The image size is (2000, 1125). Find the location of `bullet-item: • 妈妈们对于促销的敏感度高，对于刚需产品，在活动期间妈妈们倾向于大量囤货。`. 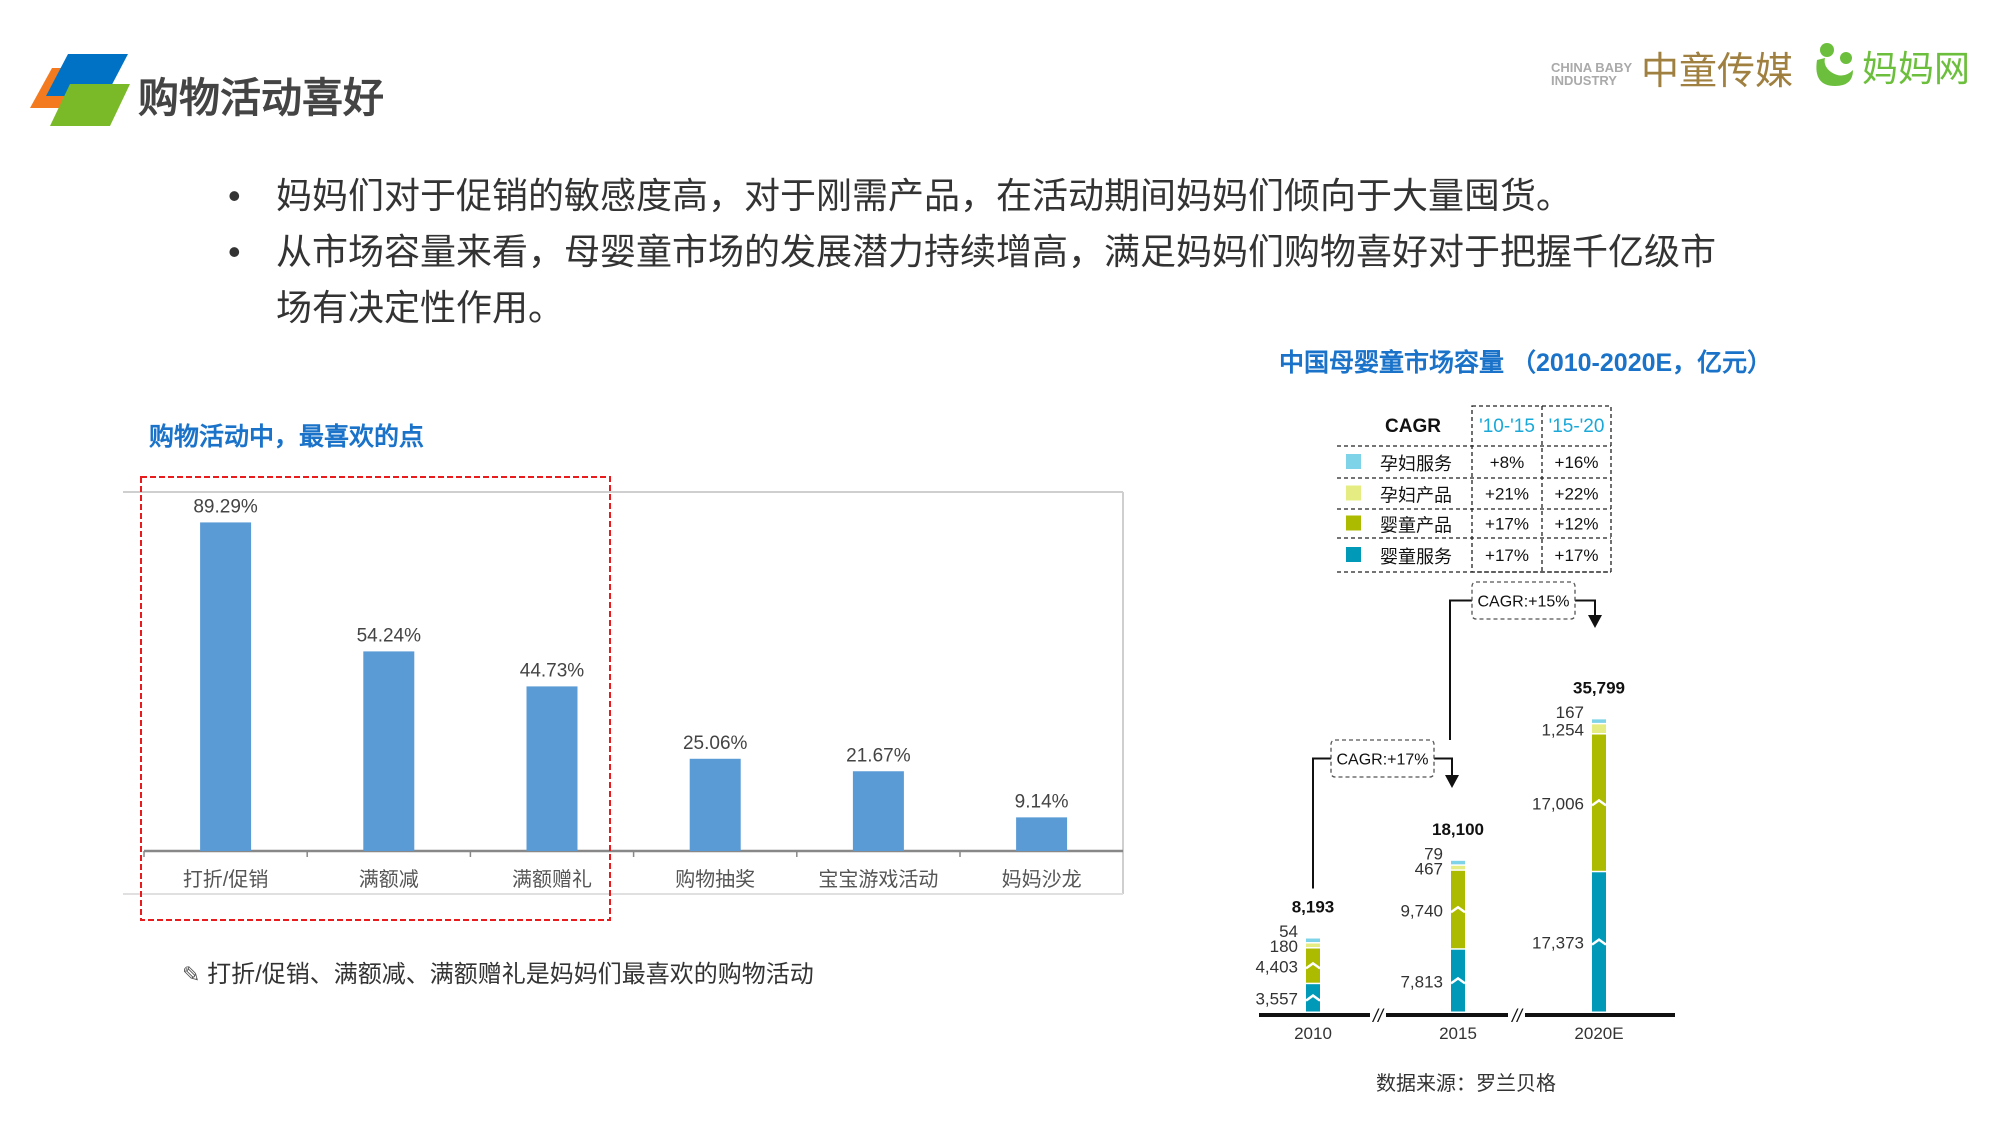

bullet-item: • 妈妈们对于促销的敏感度高，对于刚需产品，在活动期间妈妈们倾向于大量囤货。 is located at coordinates (988, 196).